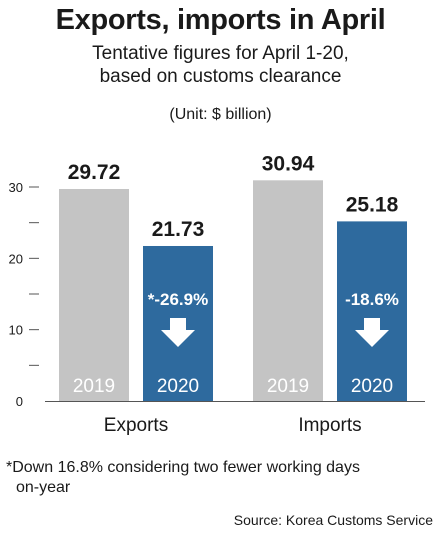  Describe the element at coordinates (333, 520) in the screenshot. I see `source-label: Source: Korea Customs Service` at that location.